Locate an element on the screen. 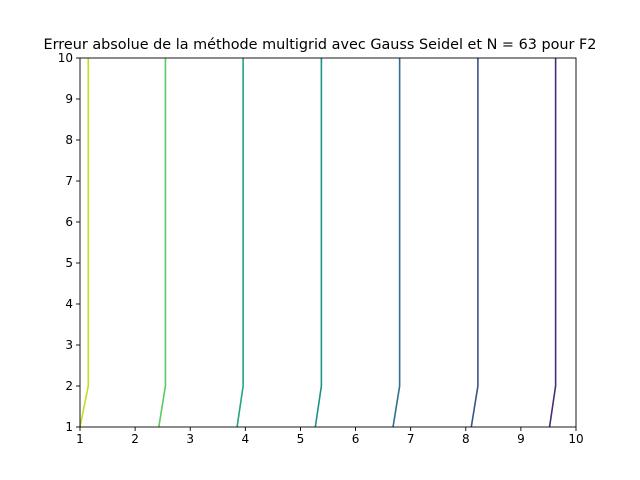  x-tick-label: 9 is located at coordinates (521, 439).